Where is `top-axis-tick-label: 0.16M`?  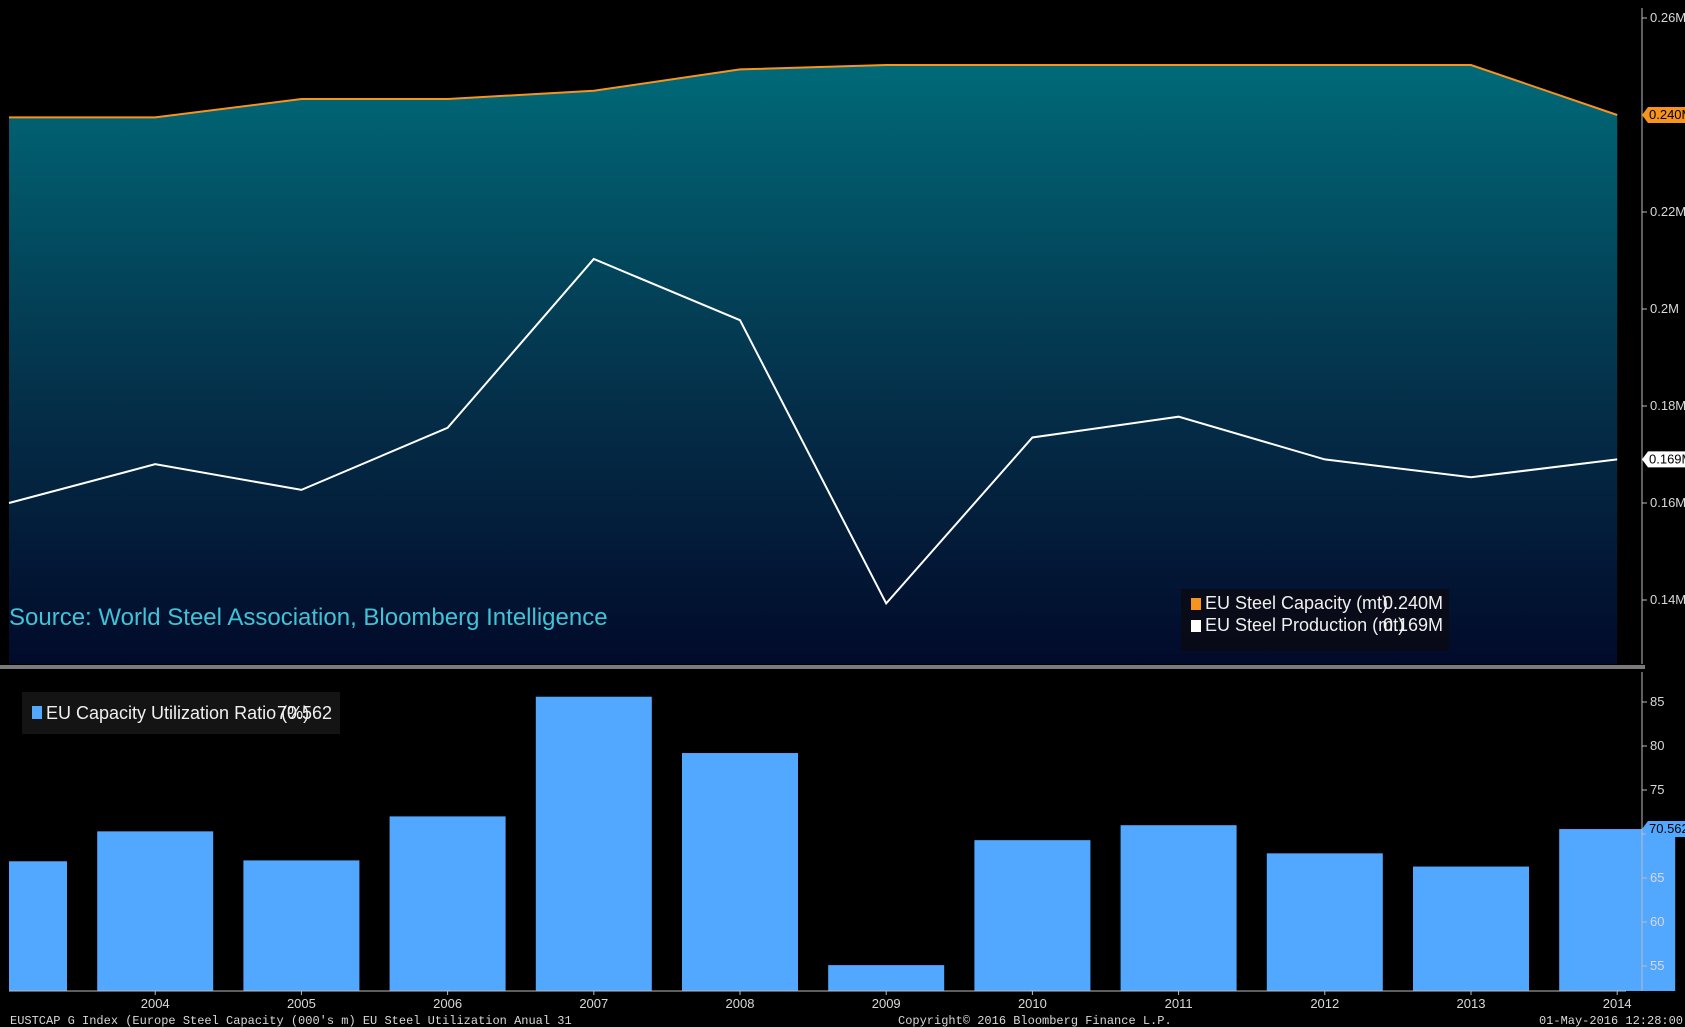
top-axis-tick-label: 0.16M is located at coordinates (1667, 502).